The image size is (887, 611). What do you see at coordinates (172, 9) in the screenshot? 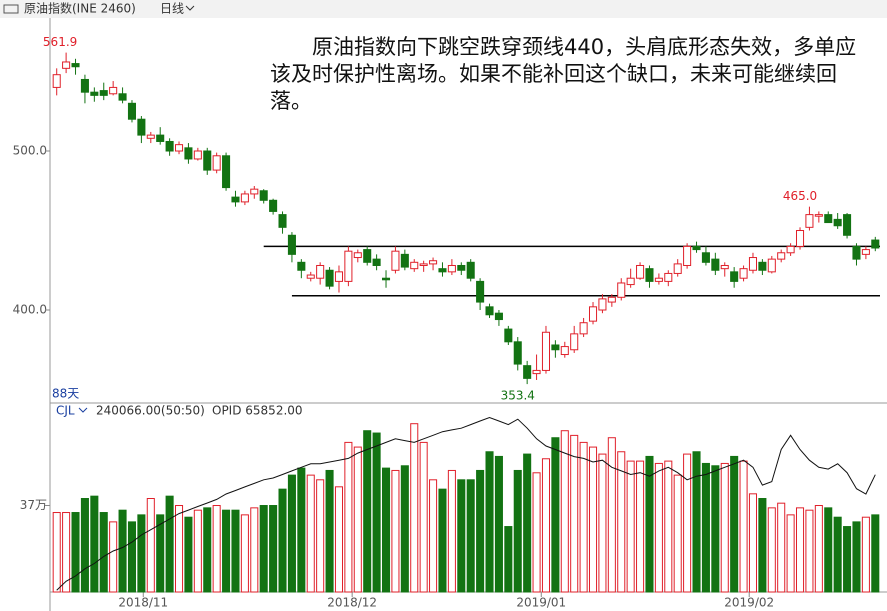
I see `period: 日线` at bounding box center [172, 9].